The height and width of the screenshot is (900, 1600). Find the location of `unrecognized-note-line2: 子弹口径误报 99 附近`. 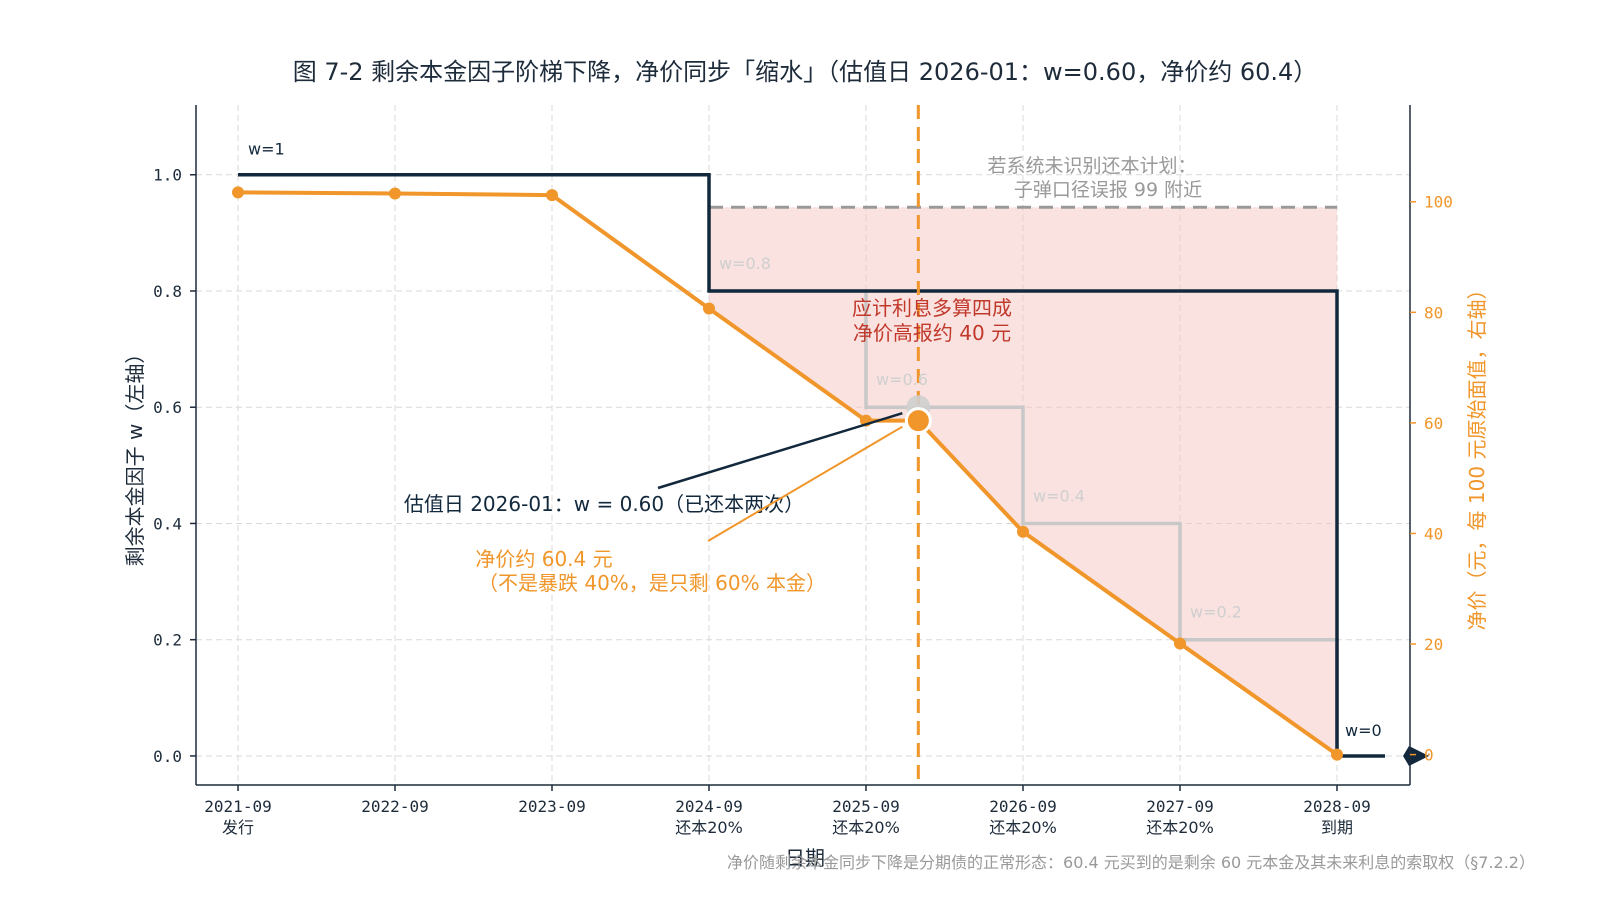

unrecognized-note-line2: 子弹口径误报 99 附近 is located at coordinates (1108, 190).